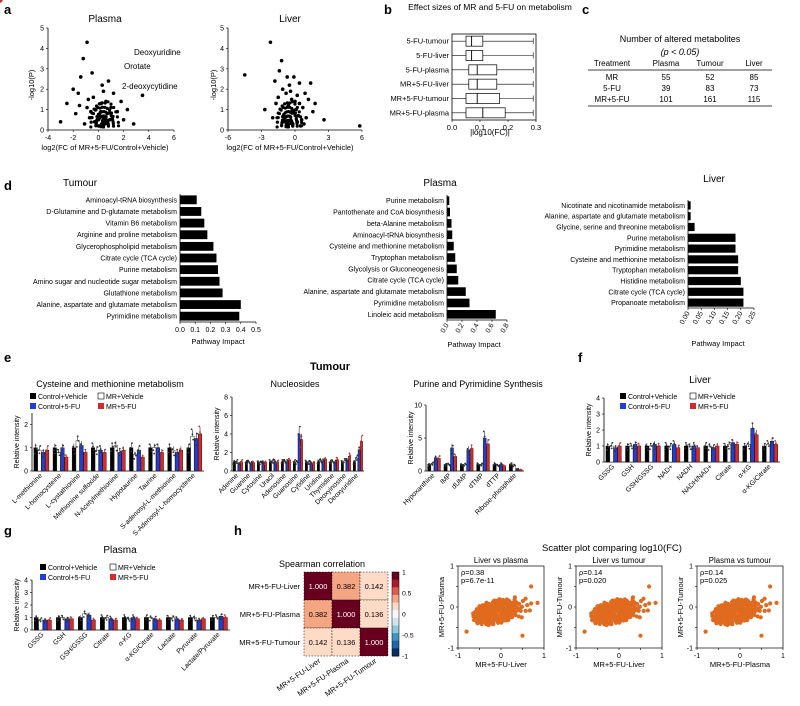 The height and width of the screenshot is (706, 800). Describe the element at coordinates (69, 578) in the screenshot. I see `legend-g-label-control-5fu: Control+5-FU` at that location.